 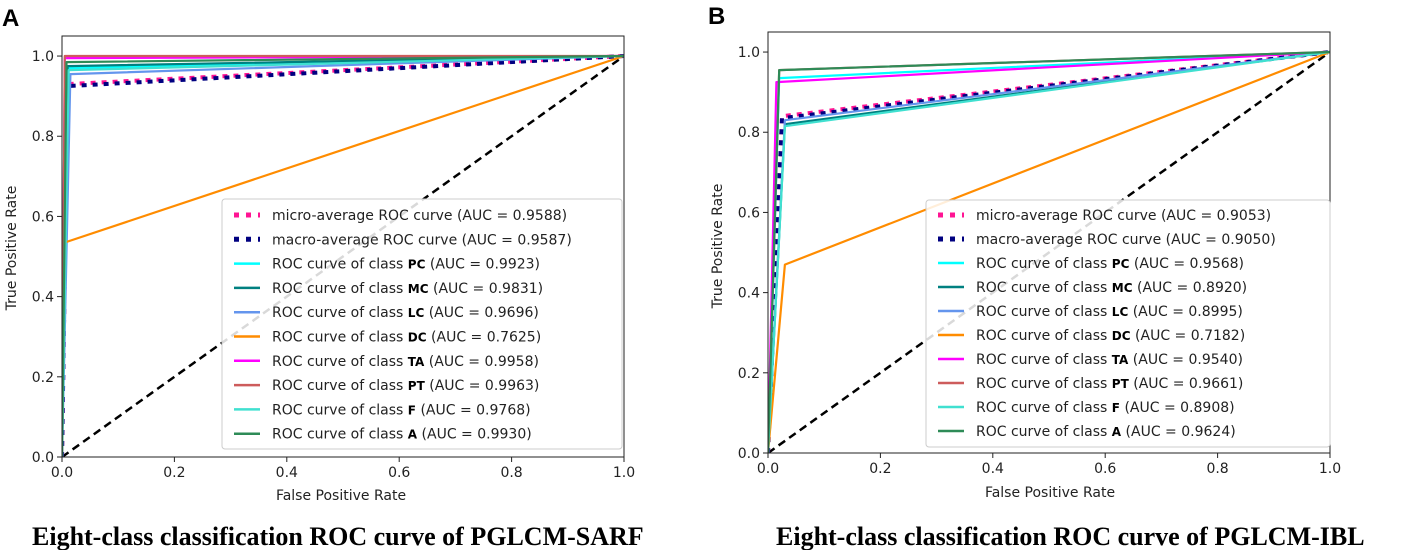 What do you see at coordinates (1109, 384) in the screenshot?
I see `legend-entry: ROC curve of class PT (AUC = 0.9661)` at bounding box center [1109, 384].